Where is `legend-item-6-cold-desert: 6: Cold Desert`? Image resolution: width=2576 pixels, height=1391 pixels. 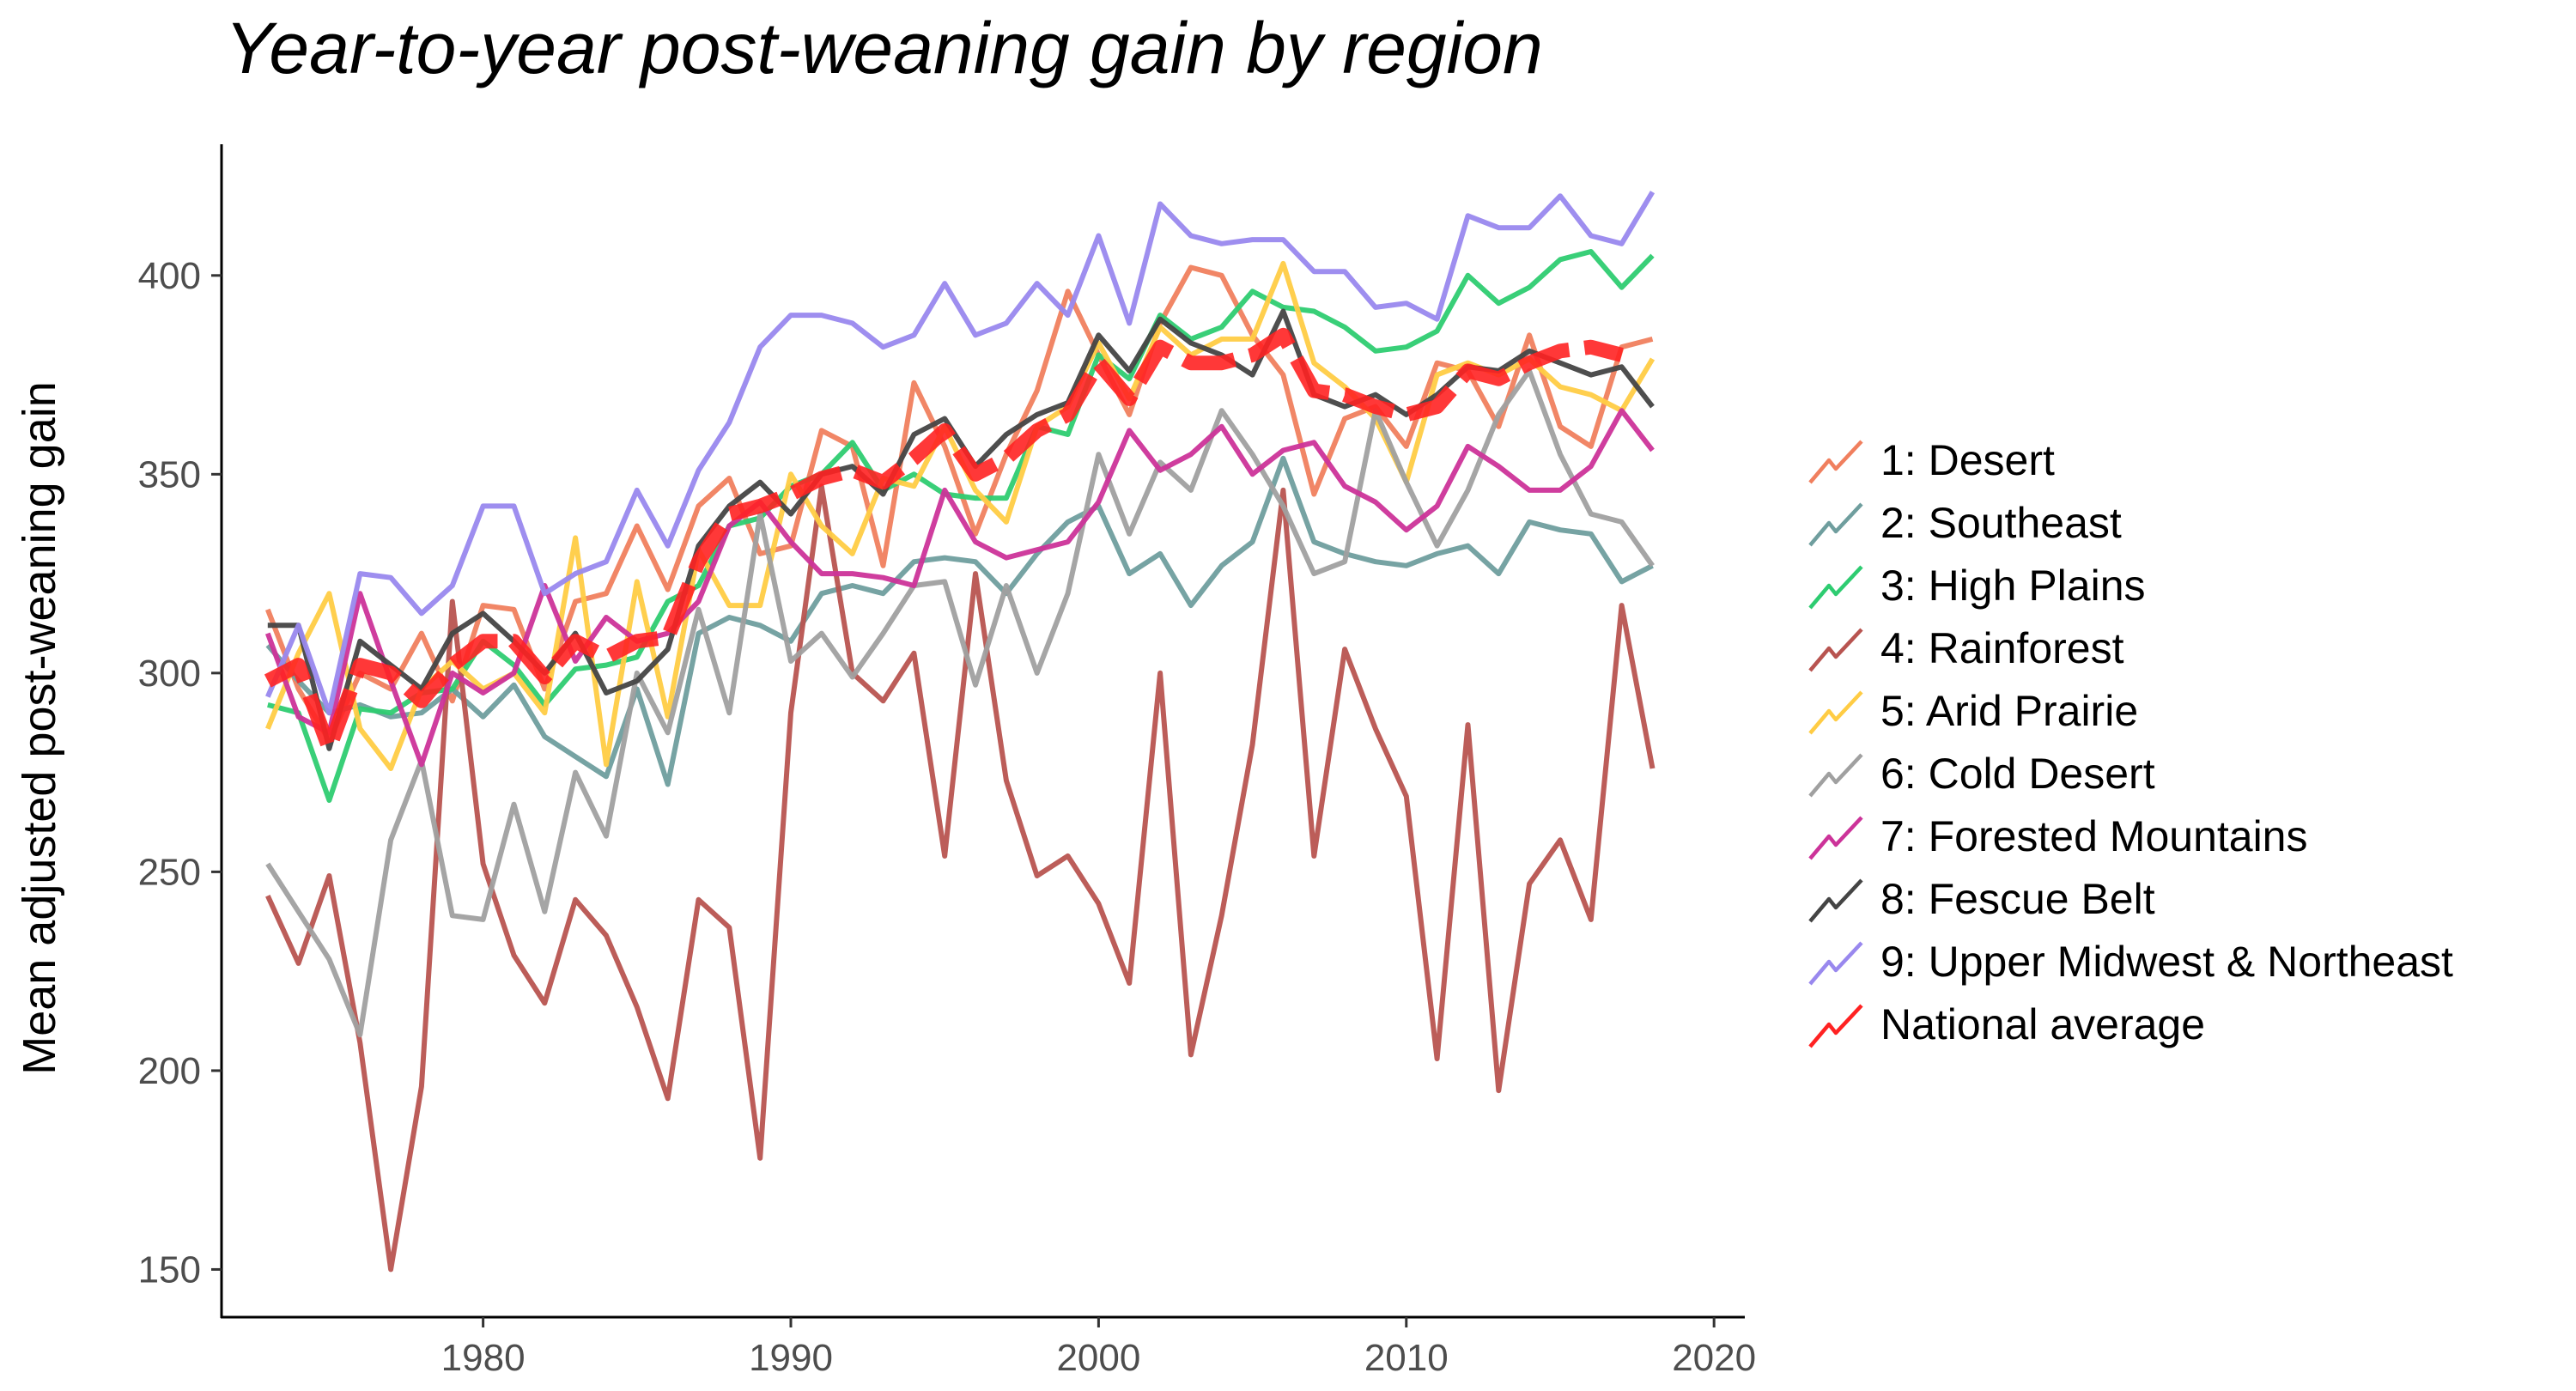 legend-item-6-cold-desert: 6: Cold Desert is located at coordinates (1982, 774).